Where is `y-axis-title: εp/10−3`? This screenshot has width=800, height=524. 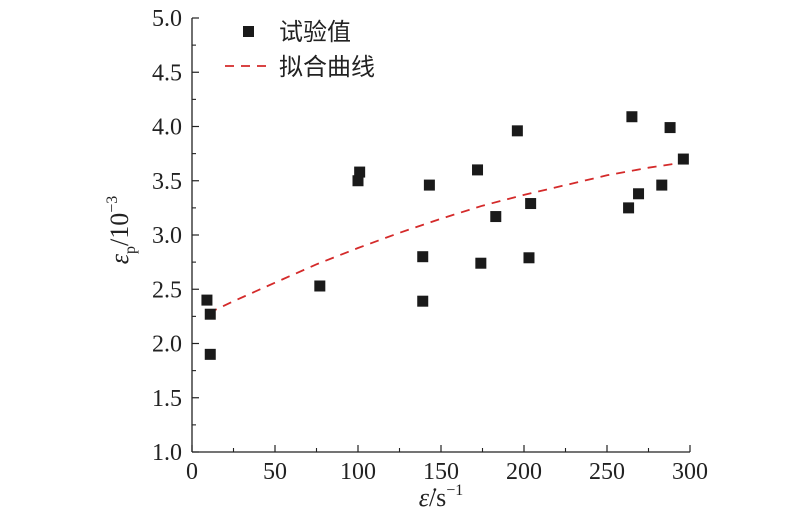 y-axis-title: εp/10−3 is located at coordinates (121, 230).